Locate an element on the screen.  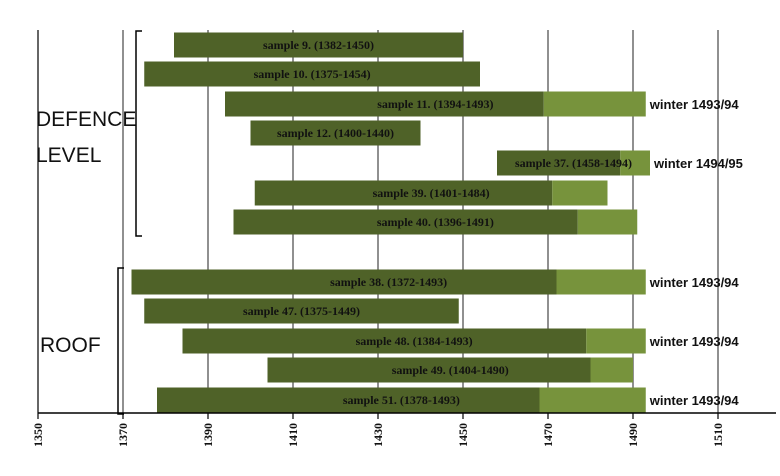
bar-label: sample 11. (1394-1493) is located at coordinates (435, 104).